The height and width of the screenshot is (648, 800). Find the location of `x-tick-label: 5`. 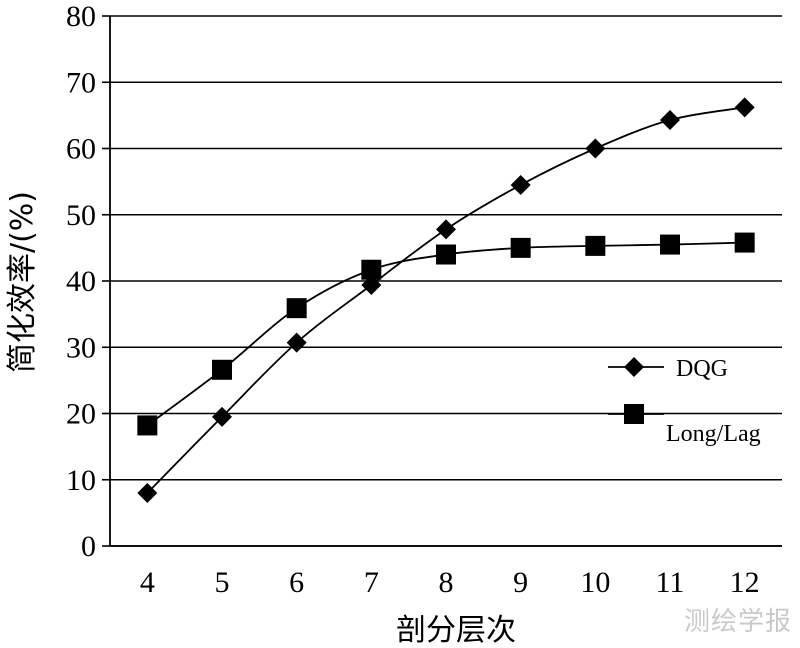

x-tick-label: 5 is located at coordinates (222, 582).